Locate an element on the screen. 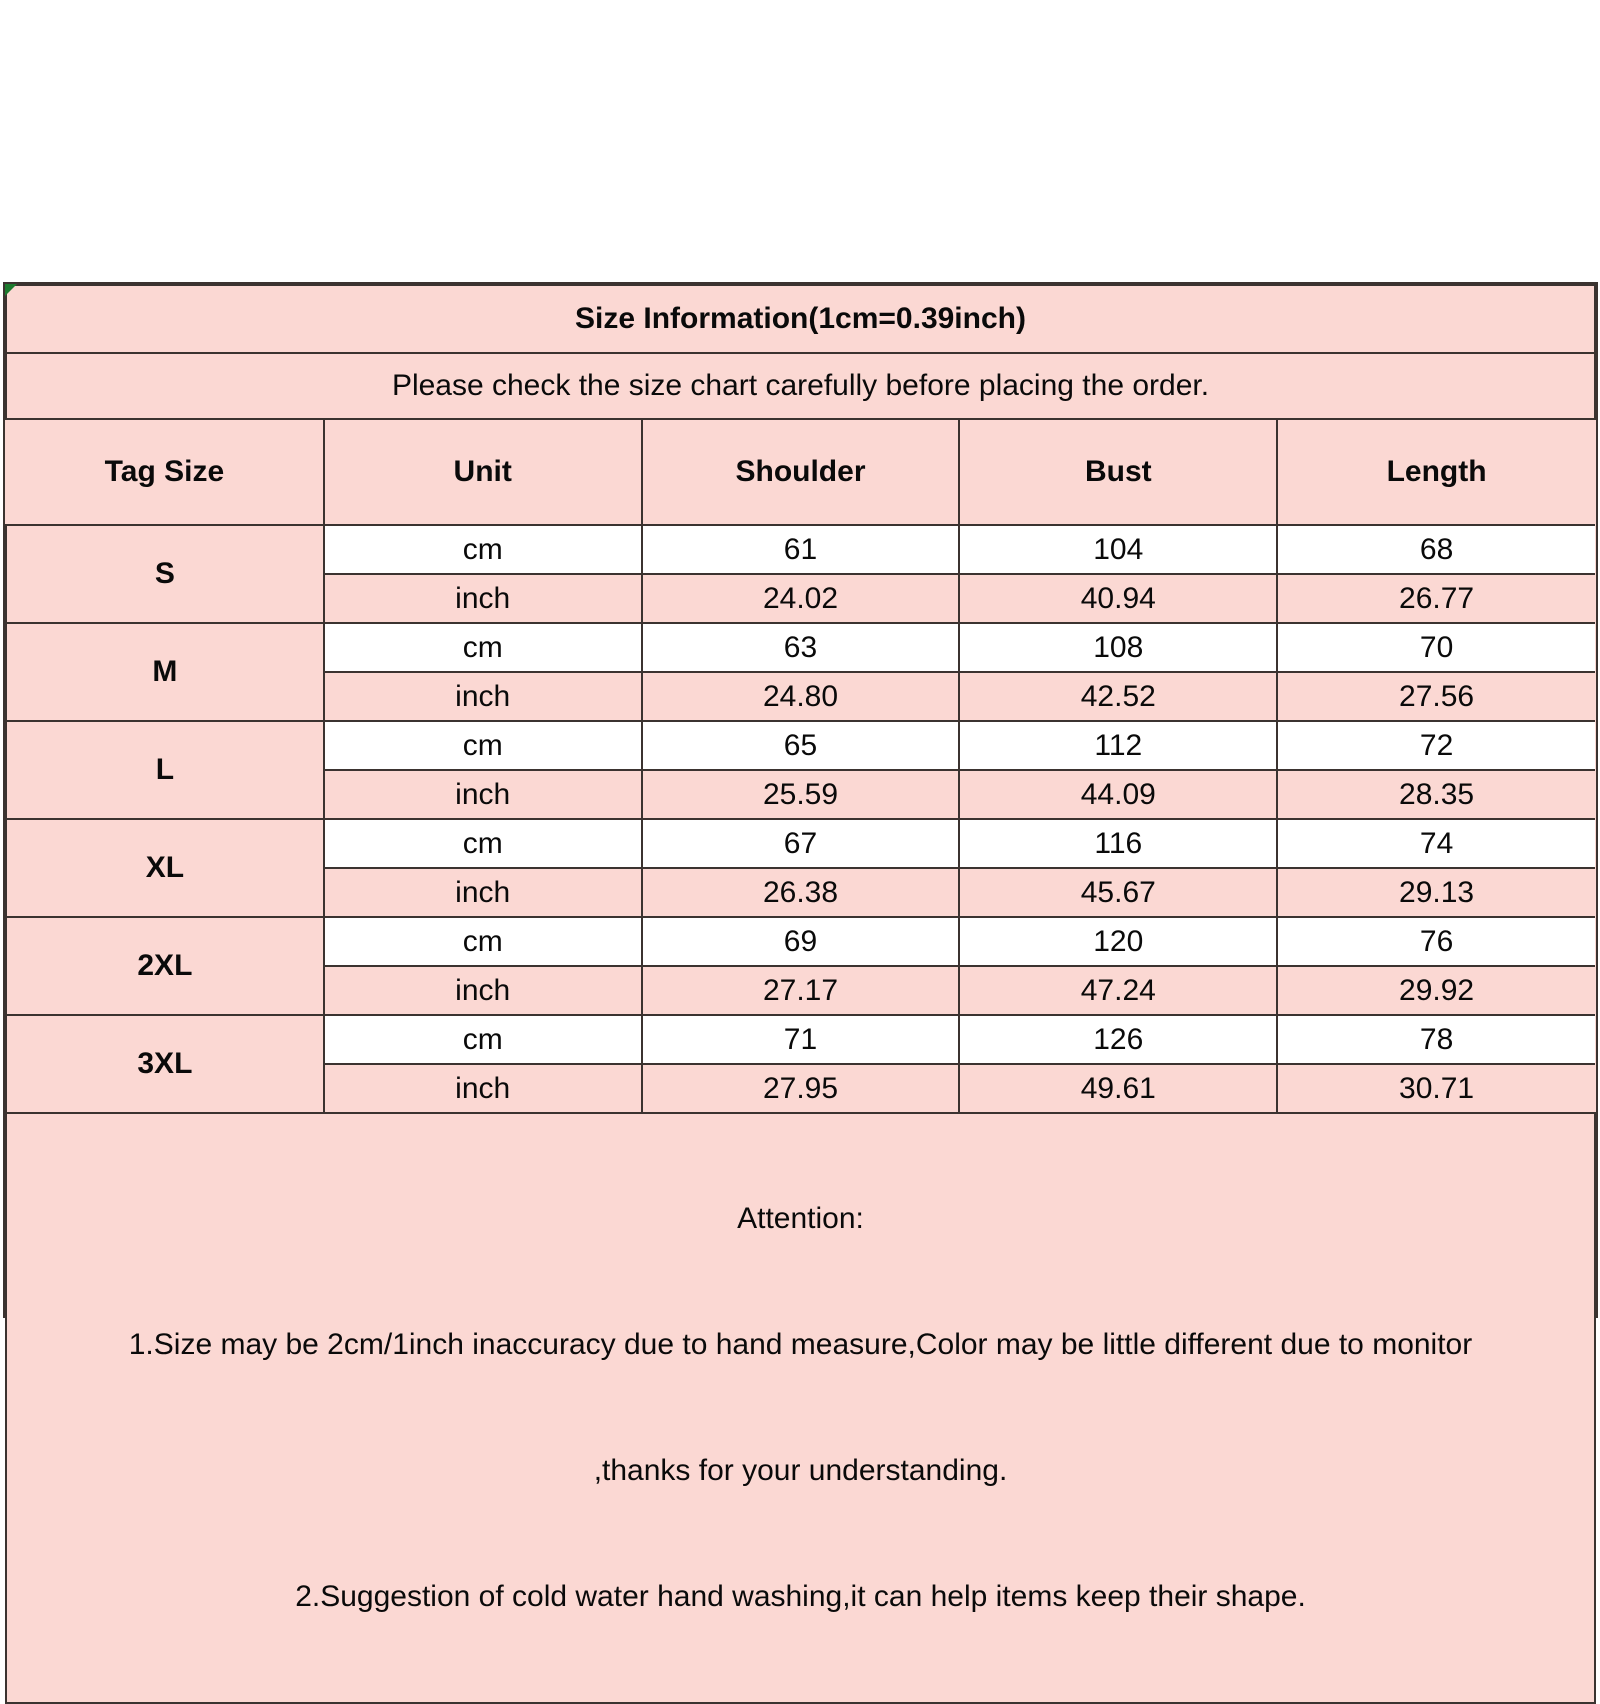 The image size is (1600, 1704). length-value: 78 is located at coordinates (1435, 1039).